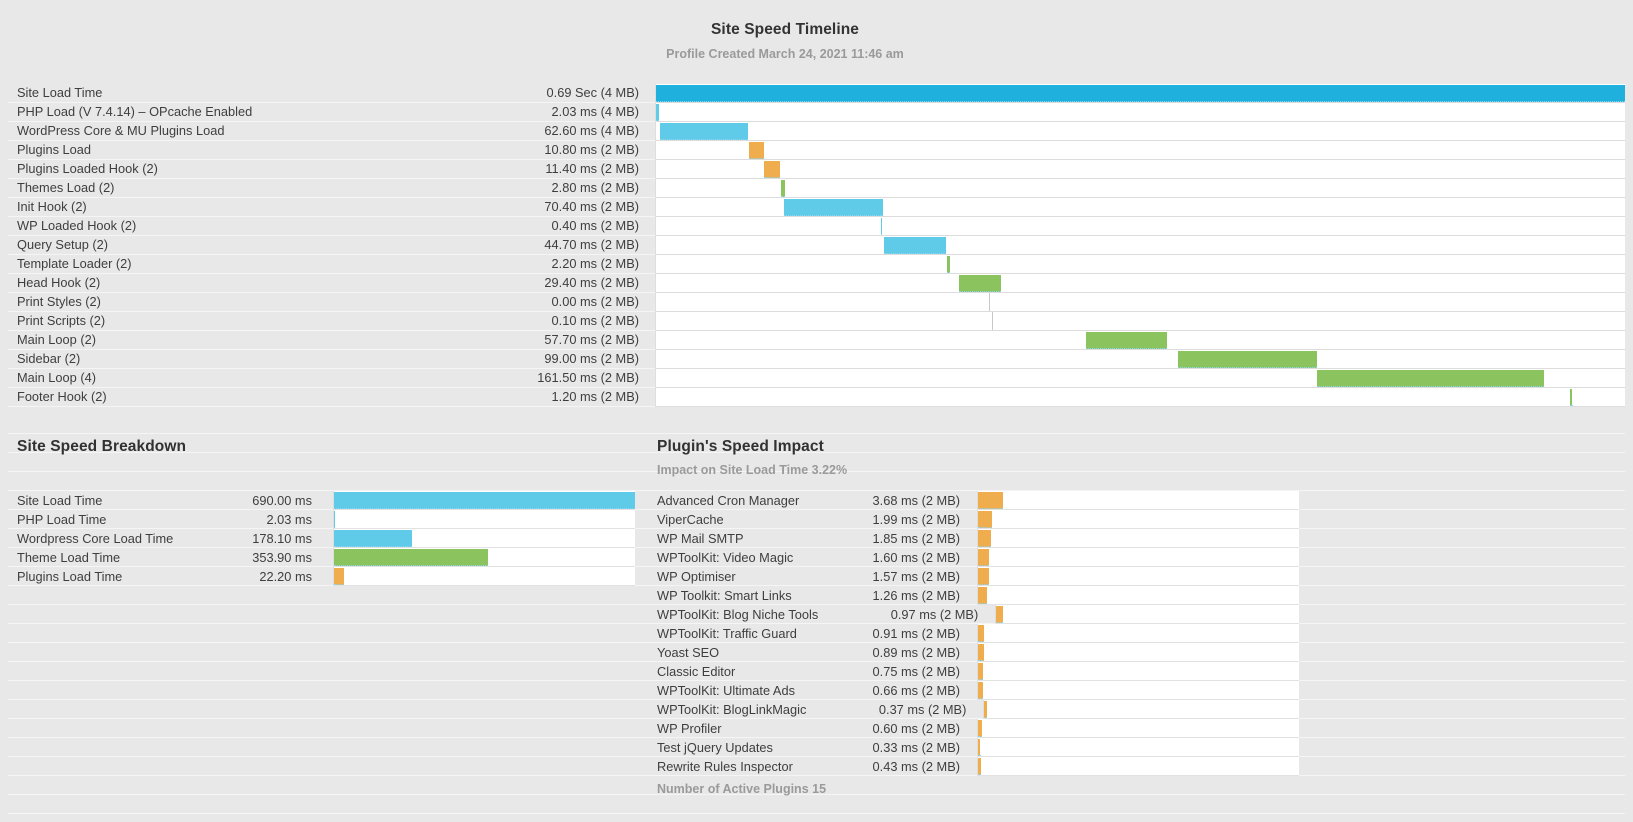 Image resolution: width=1633 pixels, height=822 pixels. I want to click on plugin-row-label: WPToolKit: Ultimate Ads, so click(726, 690).